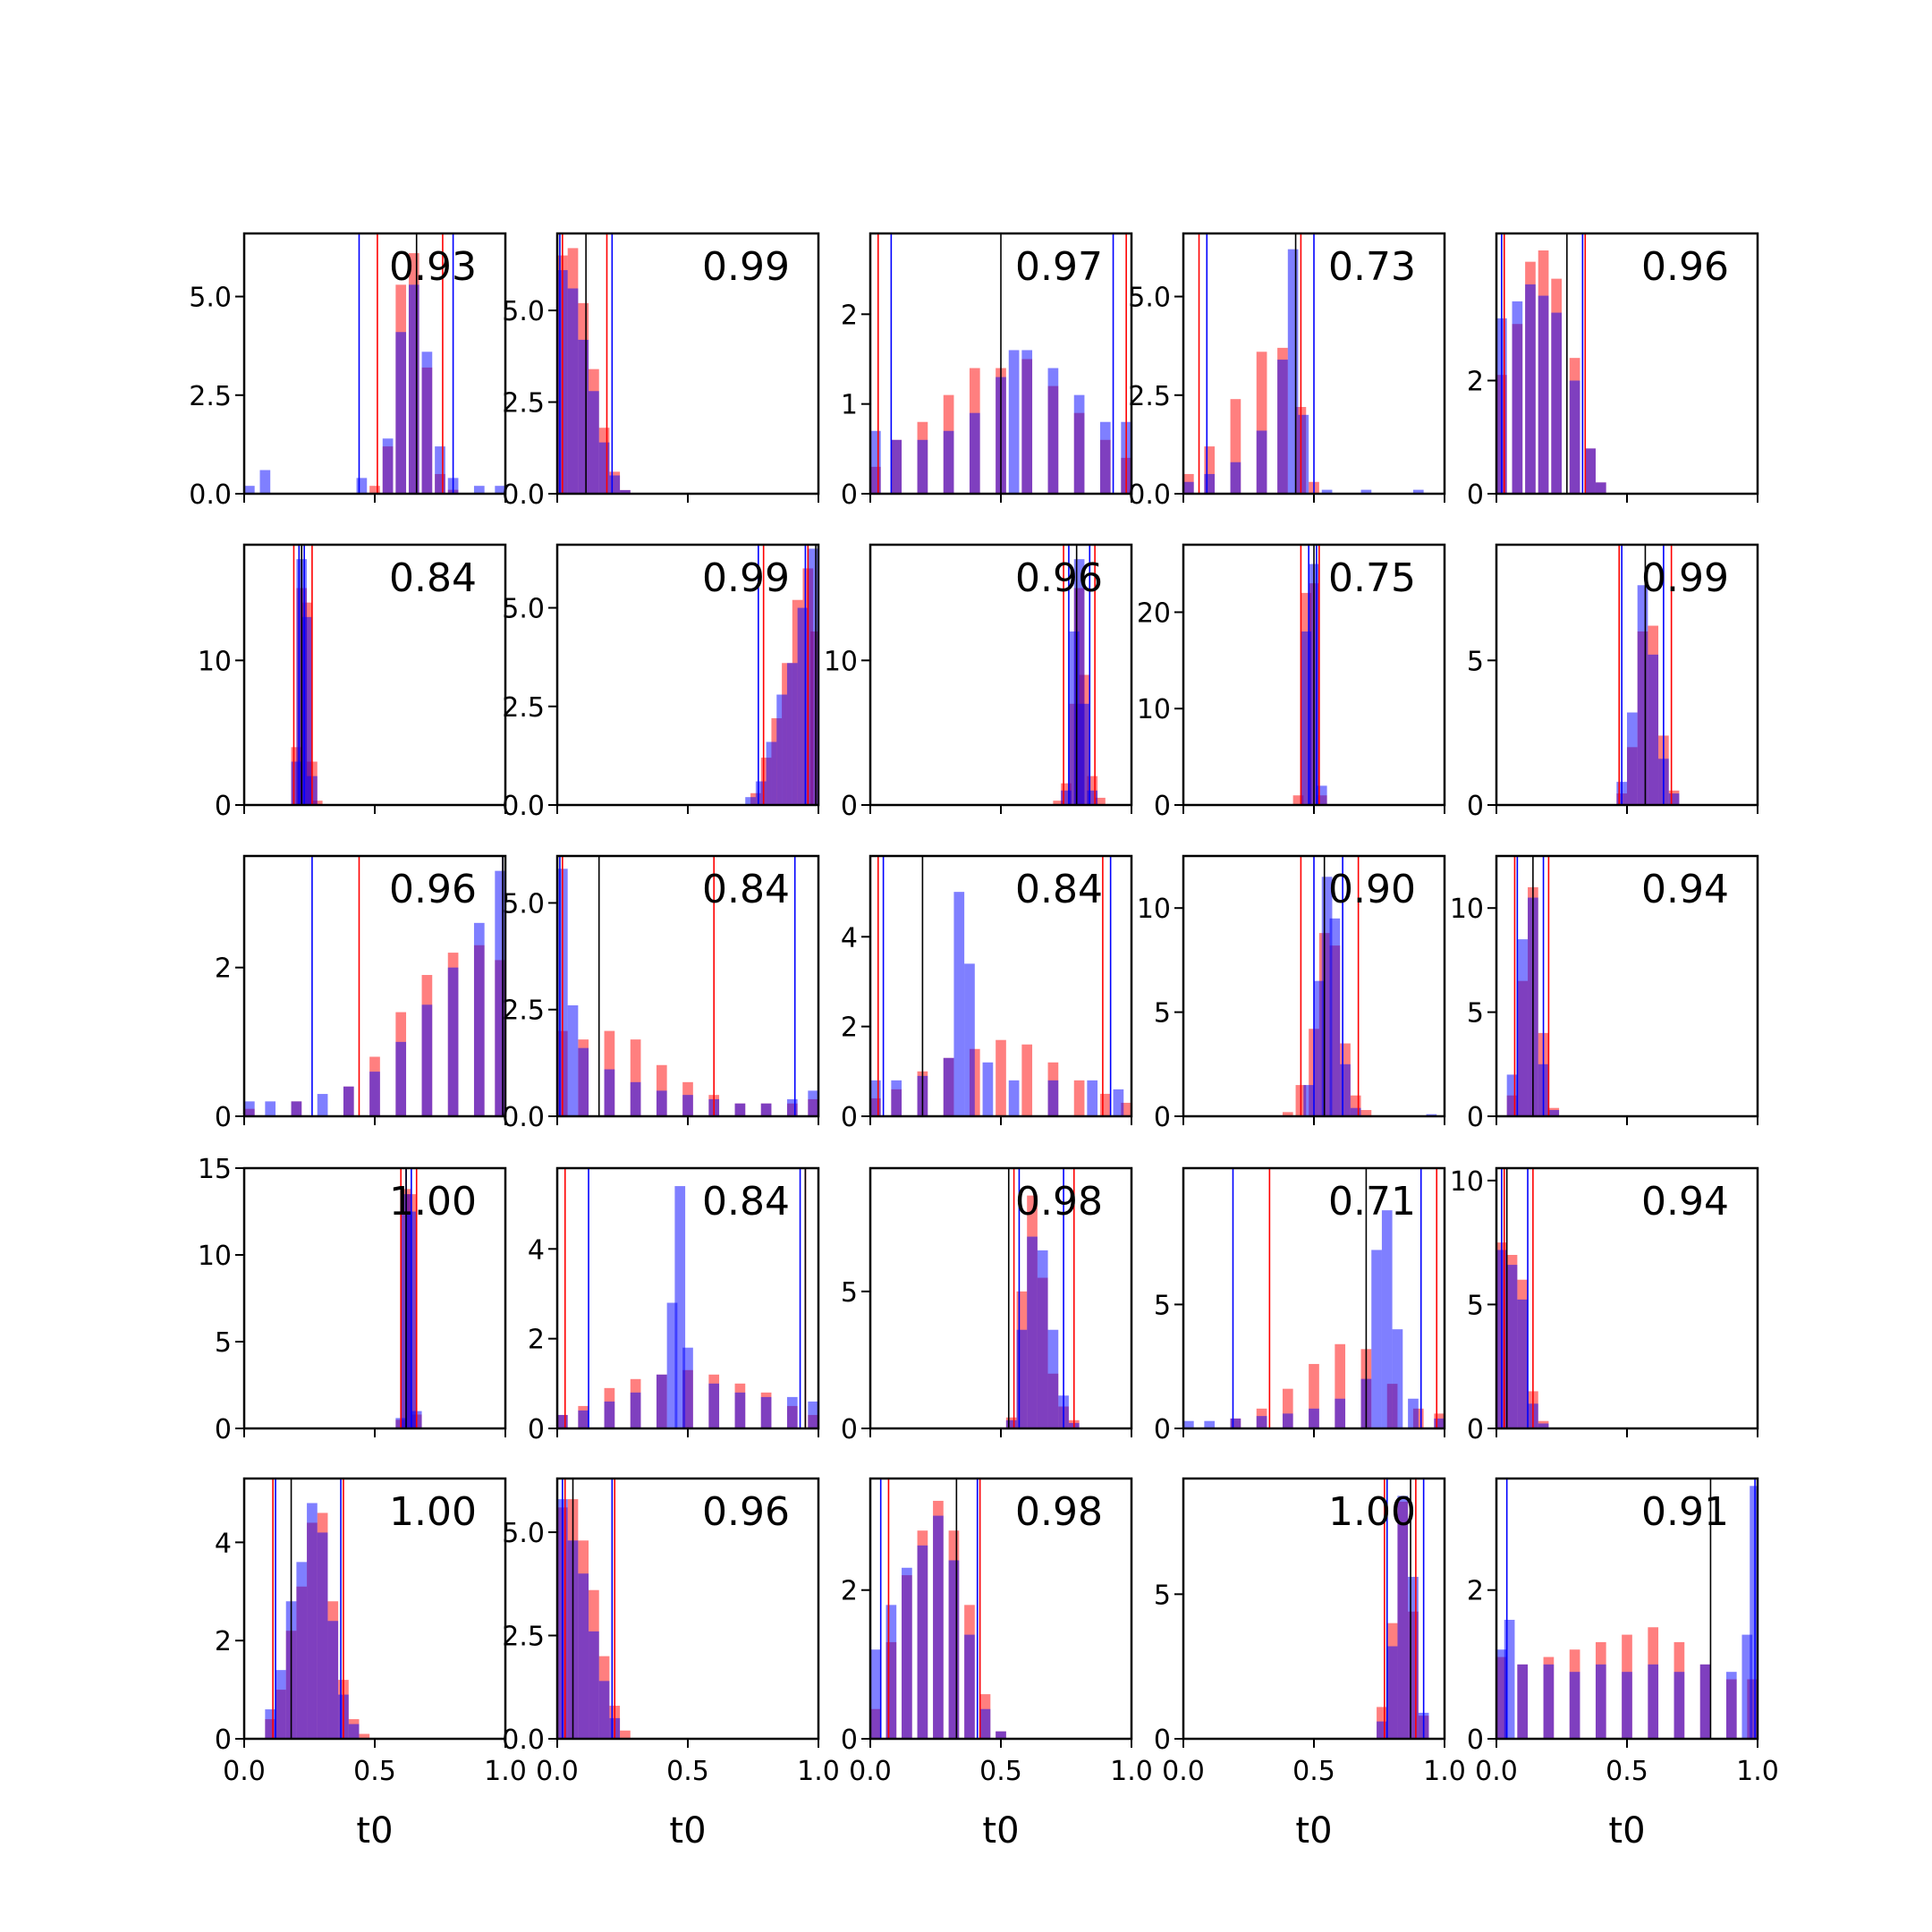 Image resolution: width=1932 pixels, height=1932 pixels. I want to click on panel-annotation: 0.96, so click(433, 889).